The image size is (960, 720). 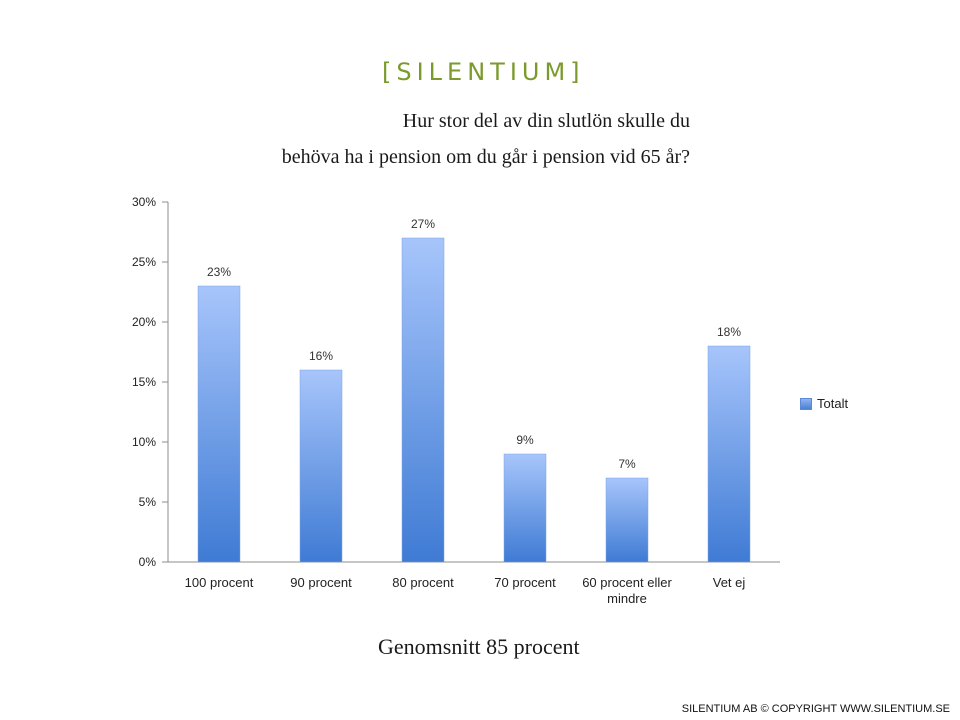 I want to click on legend: Totalt, so click(x=824, y=403).